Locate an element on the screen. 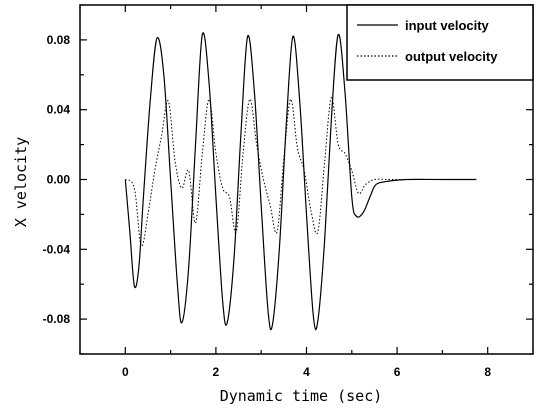  x-tick-label: 6 is located at coordinates (397, 372).